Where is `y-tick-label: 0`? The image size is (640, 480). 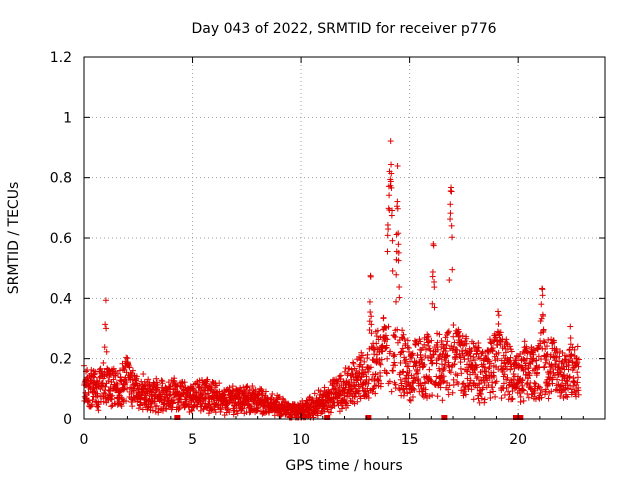
y-tick-label: 0 is located at coordinates (67, 420).